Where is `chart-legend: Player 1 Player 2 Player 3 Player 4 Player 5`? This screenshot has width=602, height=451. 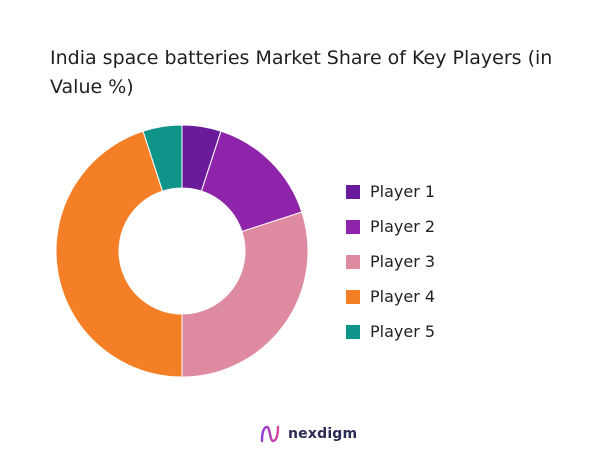
chart-legend: Player 1 Player 2 Player 3 Player 4 Player 5 is located at coordinates (390, 261).